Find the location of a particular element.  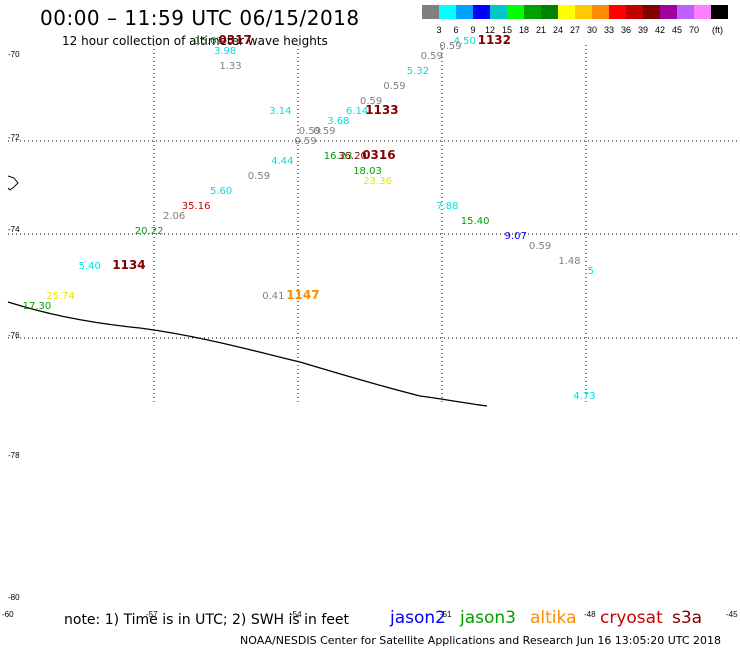

colorbar-tick-label: 70 is located at coordinates (694, 30).